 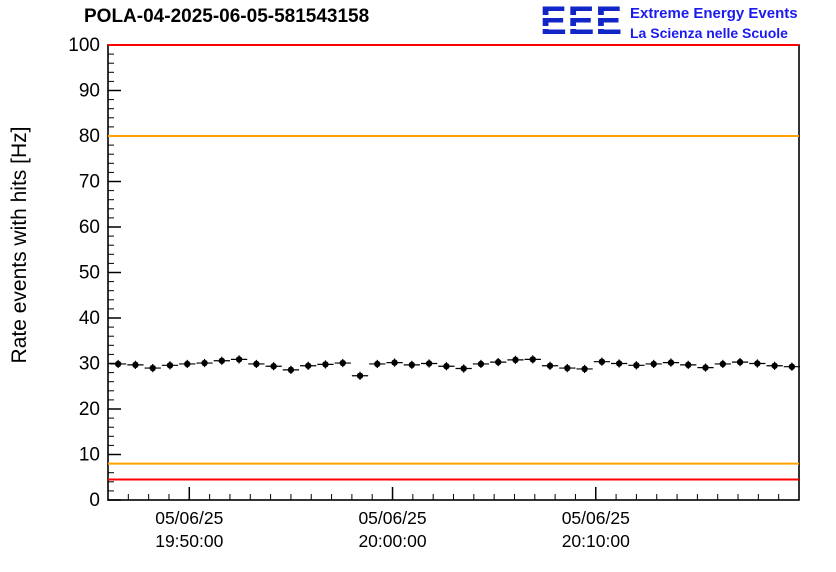 What do you see at coordinates (596, 541) in the screenshot?
I see `x-tick-label-time: 20:10:00` at bounding box center [596, 541].